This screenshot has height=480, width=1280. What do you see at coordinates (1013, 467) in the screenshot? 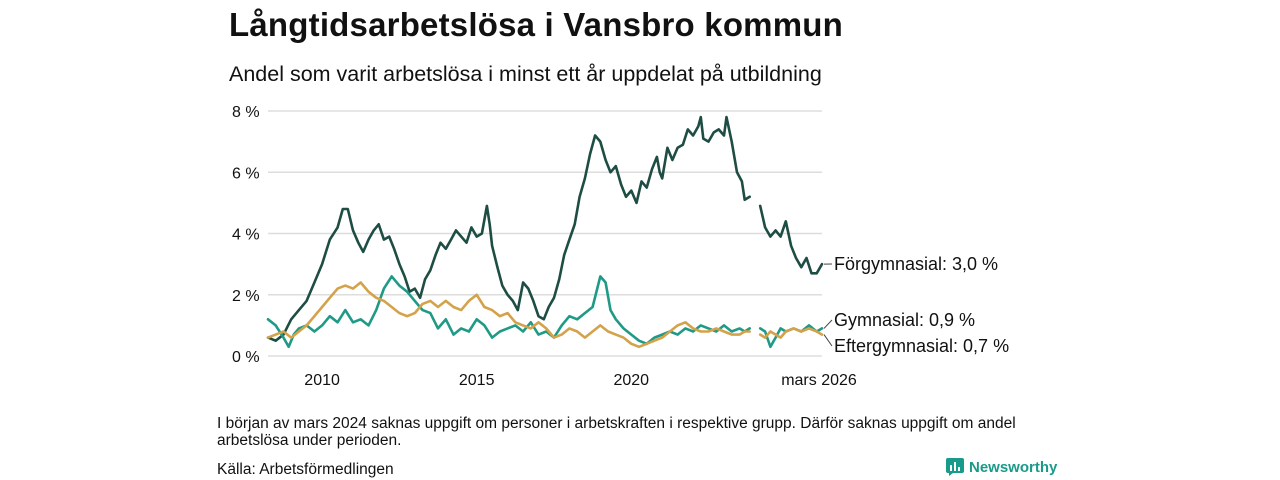
I see `brand-name: Newsworthy` at bounding box center [1013, 467].